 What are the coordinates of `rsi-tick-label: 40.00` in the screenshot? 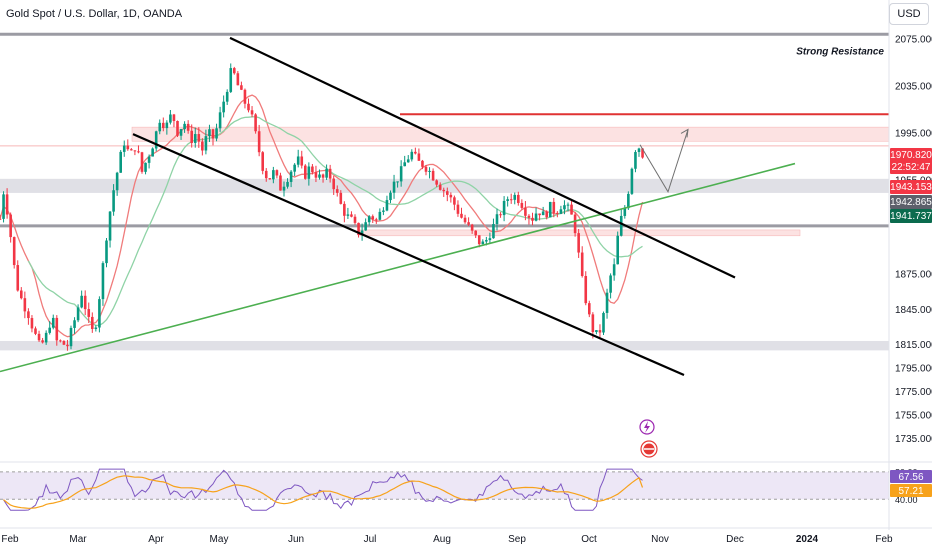 It's located at (906, 500).